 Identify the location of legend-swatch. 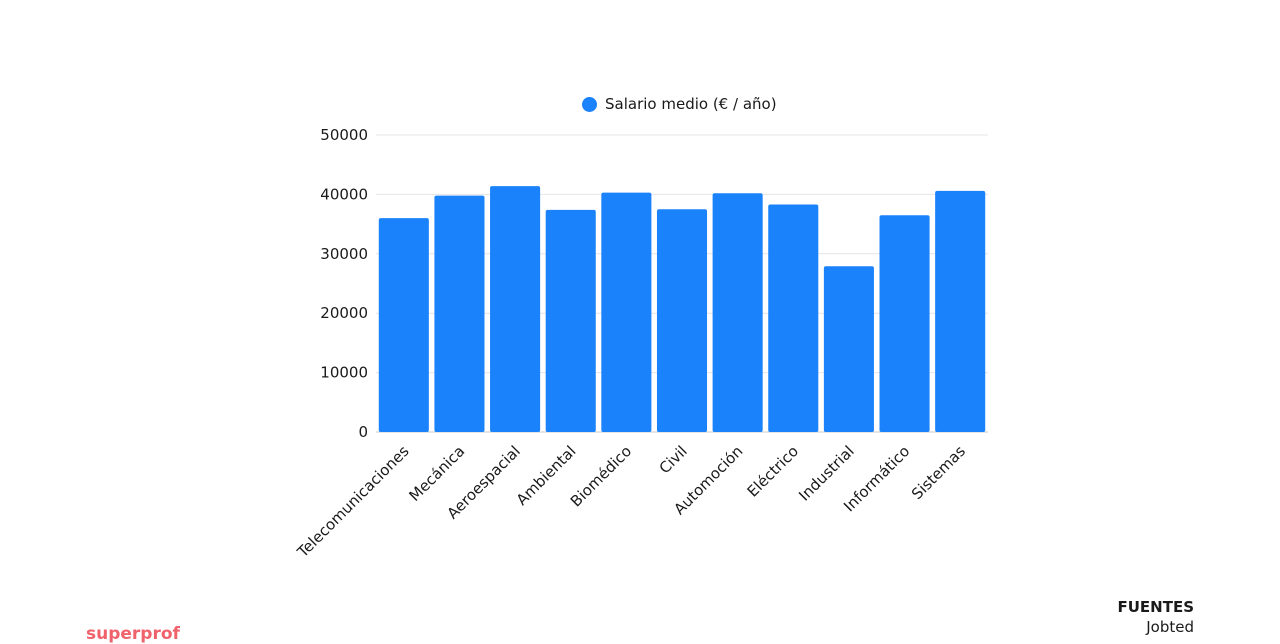
(589, 104).